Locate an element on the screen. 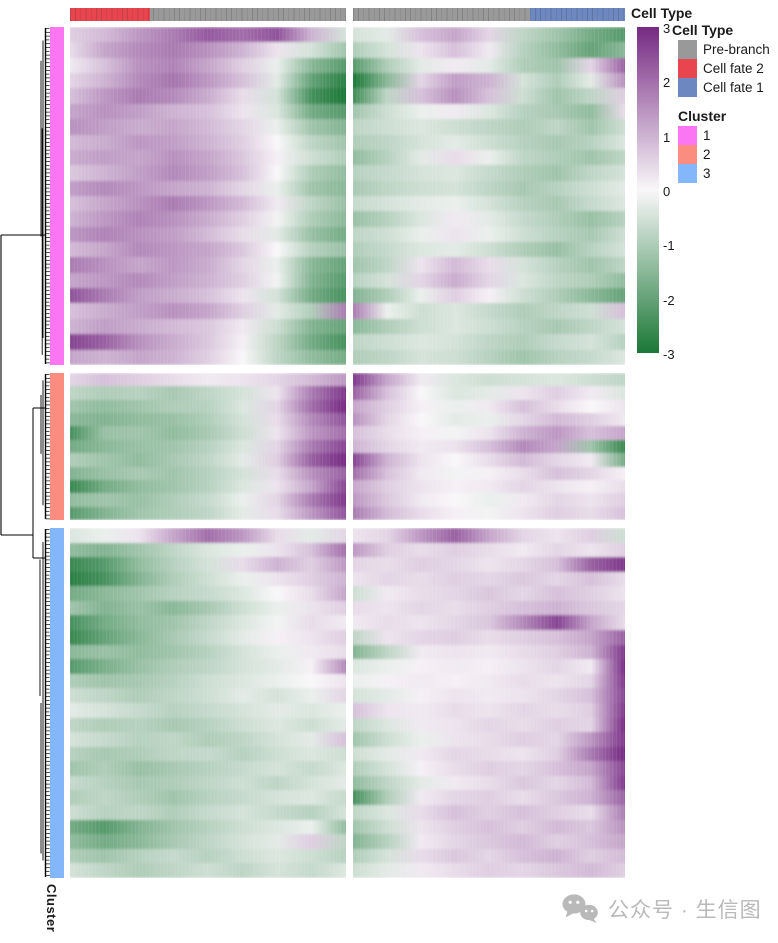  colorbar-tick-label: 0 is located at coordinates (667, 191).